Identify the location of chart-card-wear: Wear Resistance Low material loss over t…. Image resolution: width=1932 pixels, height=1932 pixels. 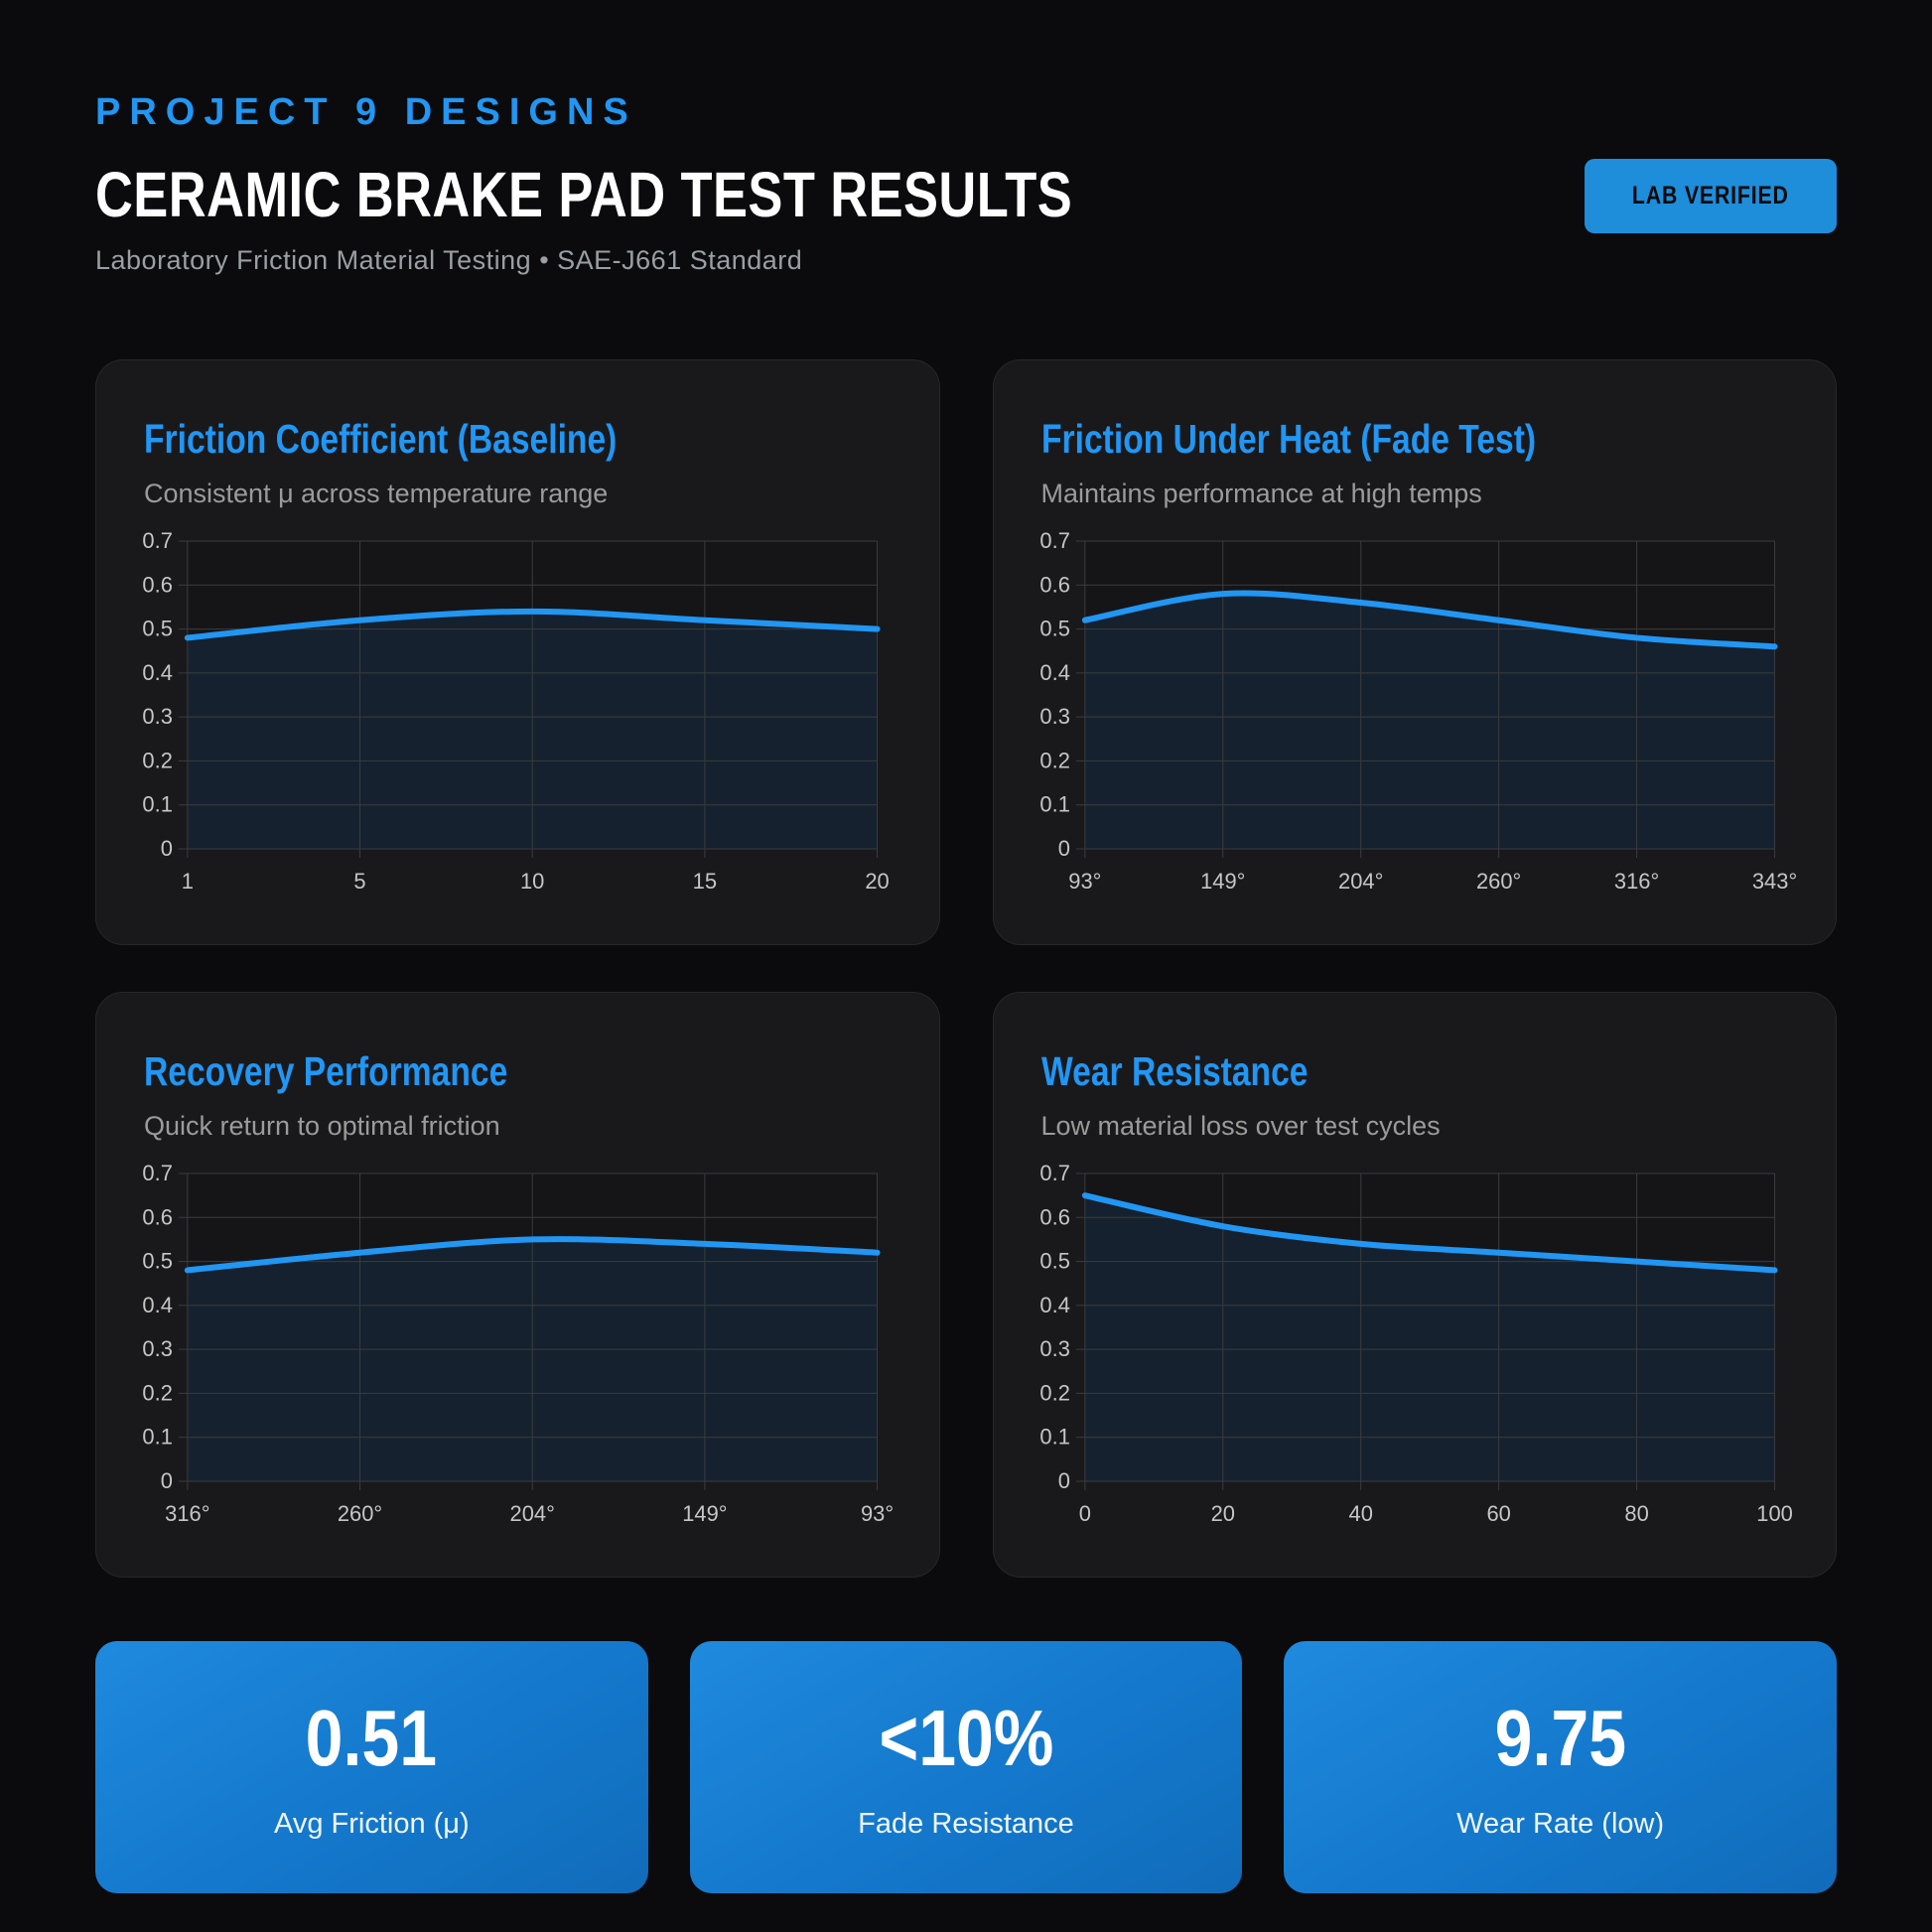
(1414, 1285).